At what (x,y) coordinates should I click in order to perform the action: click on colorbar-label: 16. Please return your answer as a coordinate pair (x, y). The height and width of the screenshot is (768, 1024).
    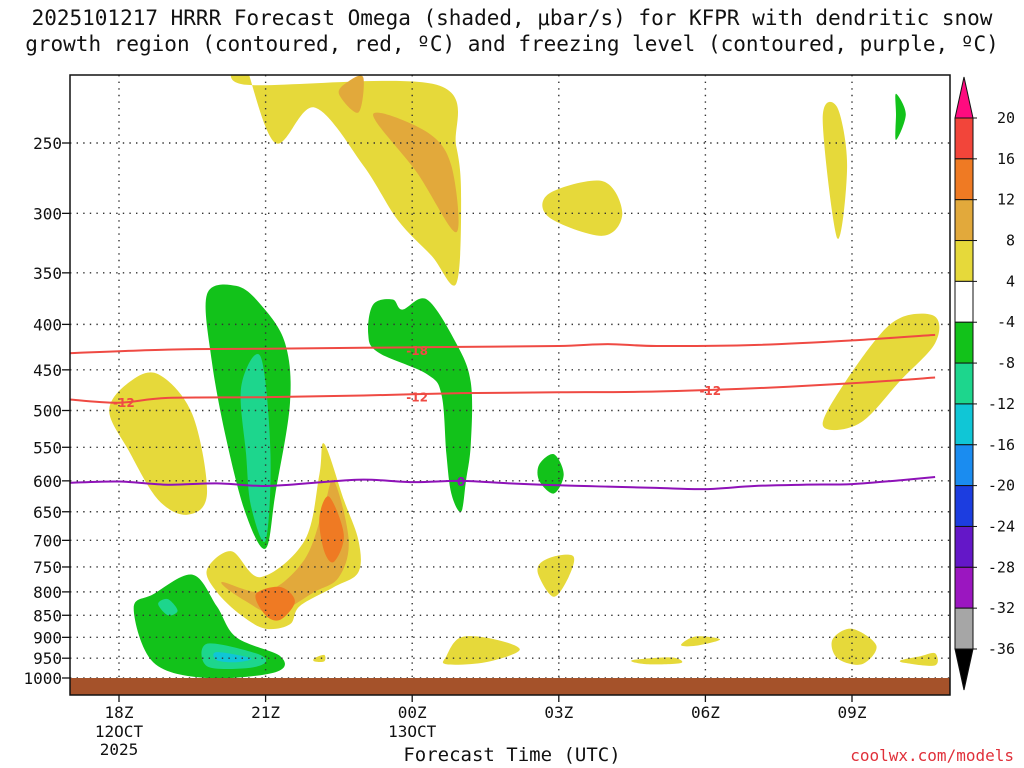
    Looking at the image, I should click on (1006, 159).